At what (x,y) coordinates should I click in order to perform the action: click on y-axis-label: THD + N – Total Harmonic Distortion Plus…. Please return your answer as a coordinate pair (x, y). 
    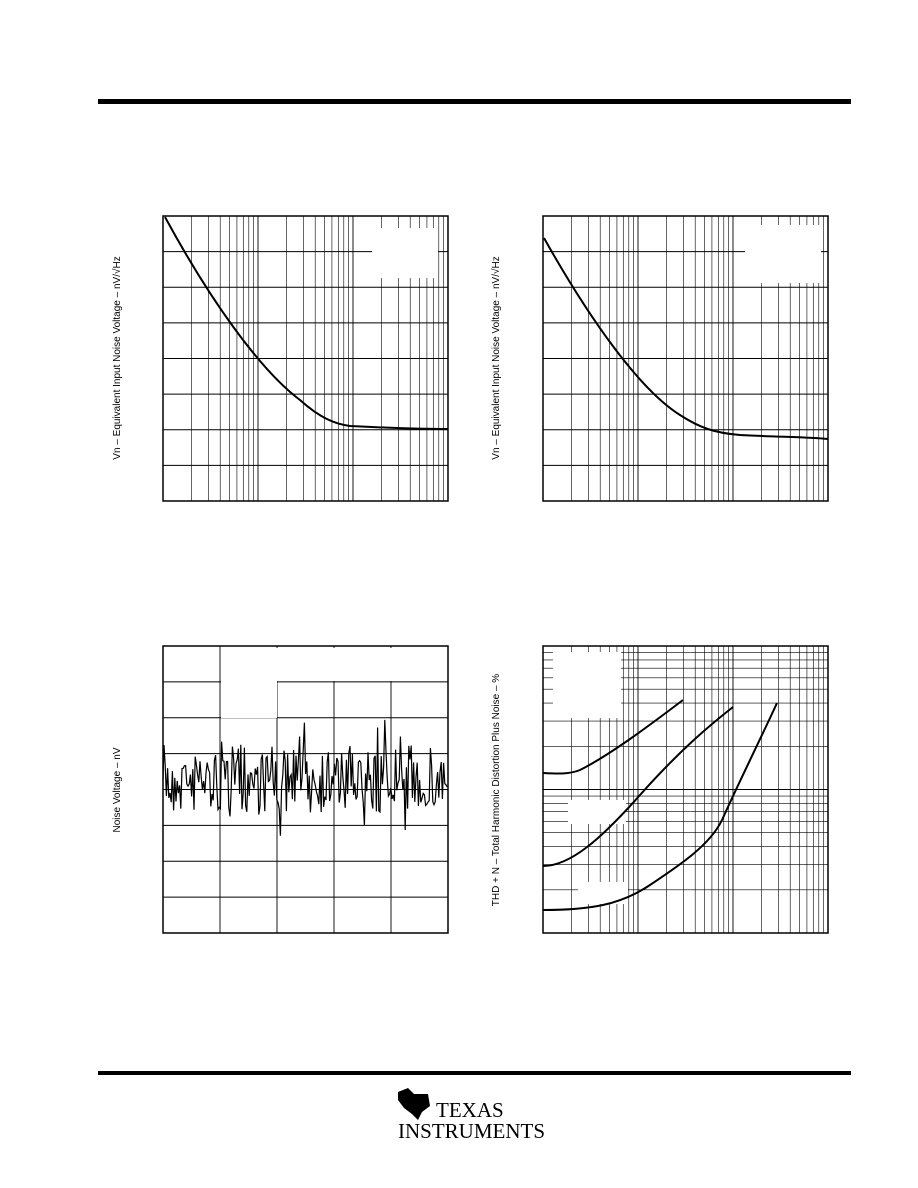
    Looking at the image, I should click on (496, 790).